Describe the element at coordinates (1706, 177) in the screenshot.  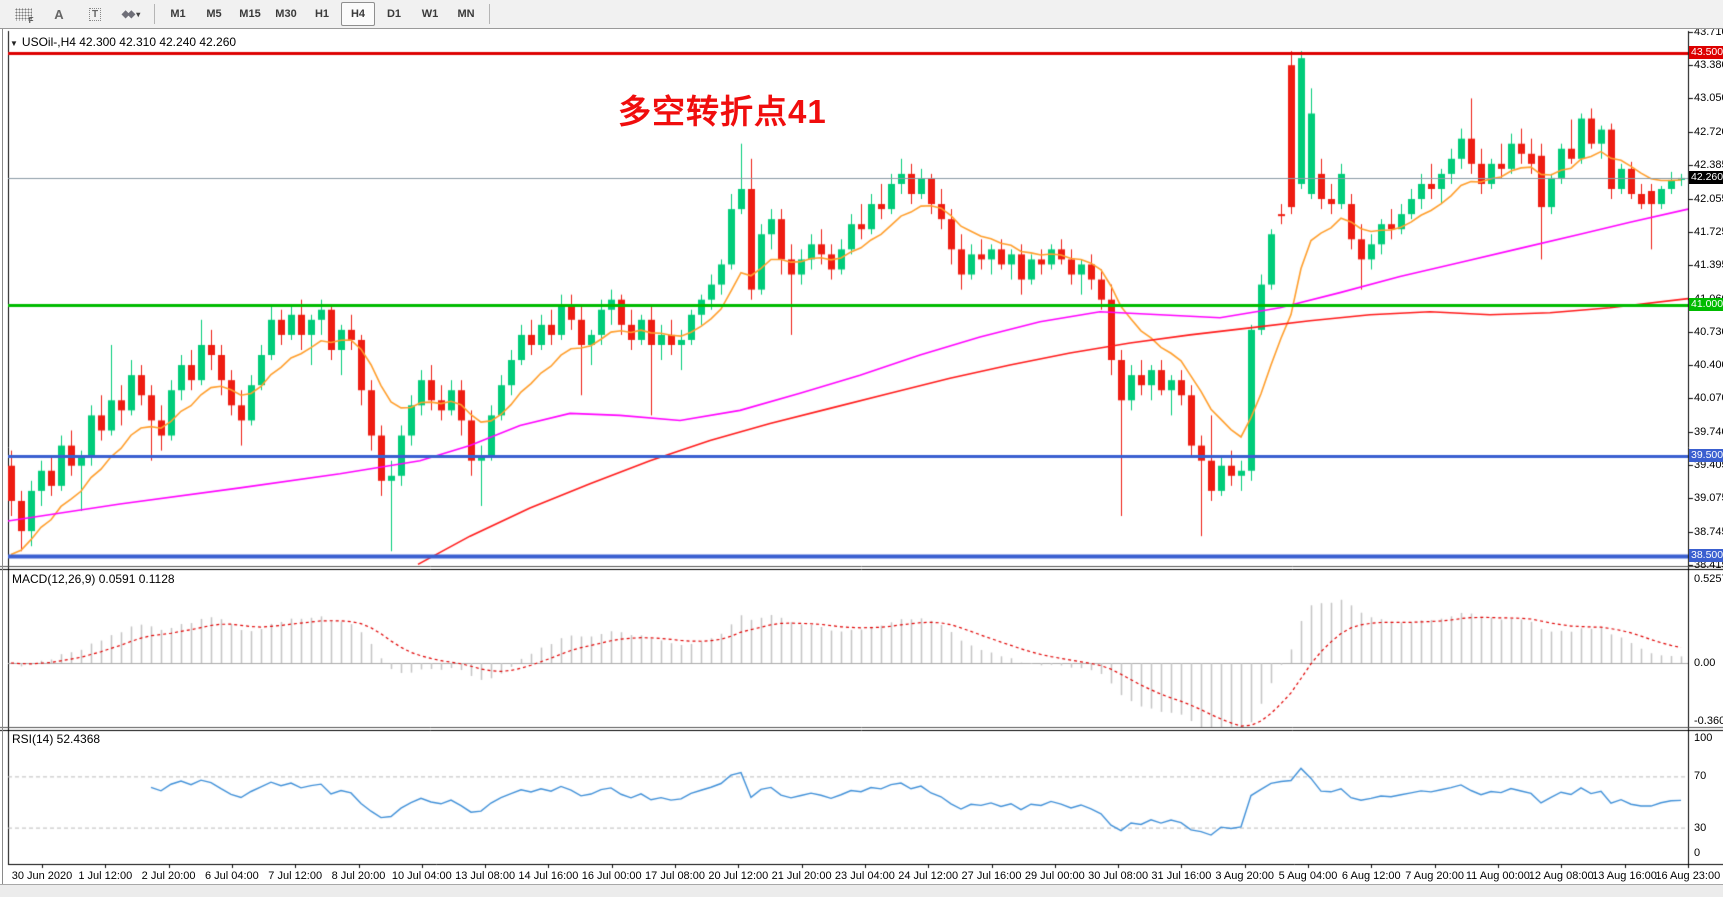
I see `price-level-box: 42.260` at that location.